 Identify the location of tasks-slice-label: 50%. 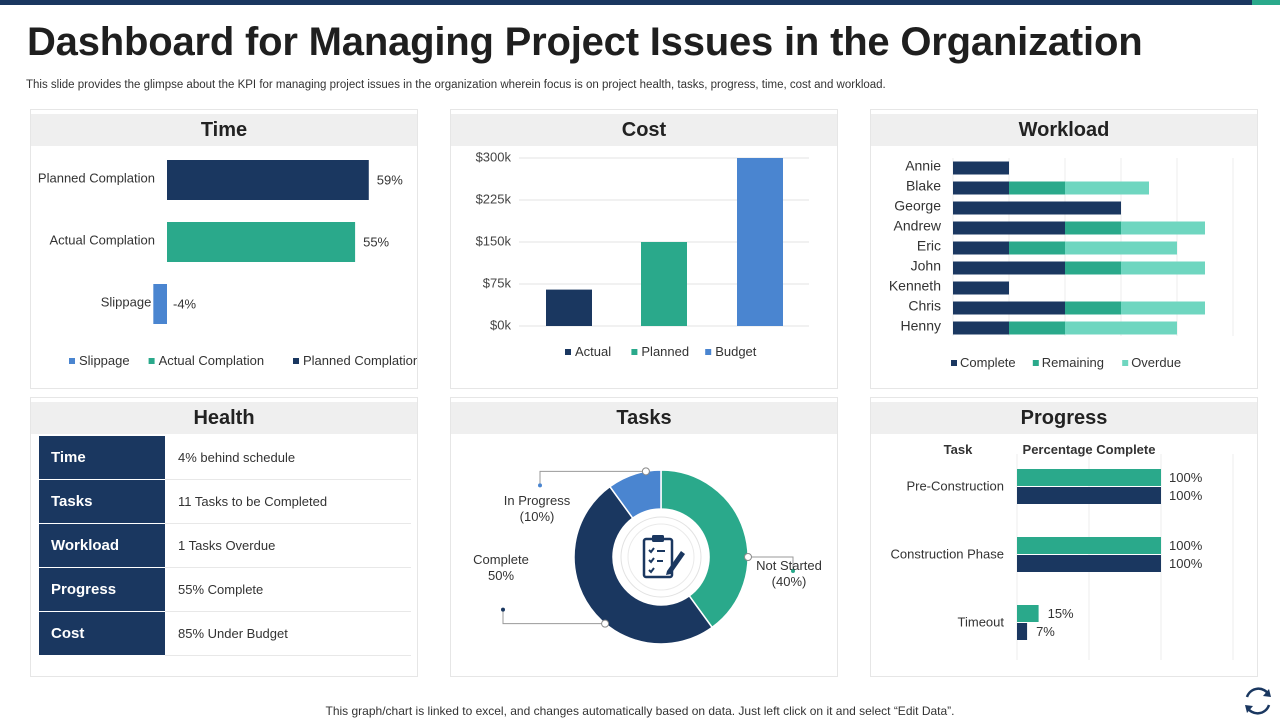
(501, 575).